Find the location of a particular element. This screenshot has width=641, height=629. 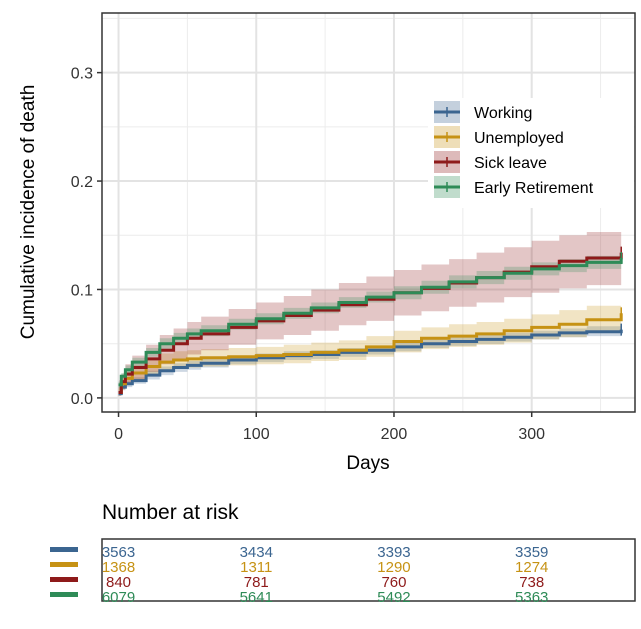

risk-table-border is located at coordinates (368, 570).